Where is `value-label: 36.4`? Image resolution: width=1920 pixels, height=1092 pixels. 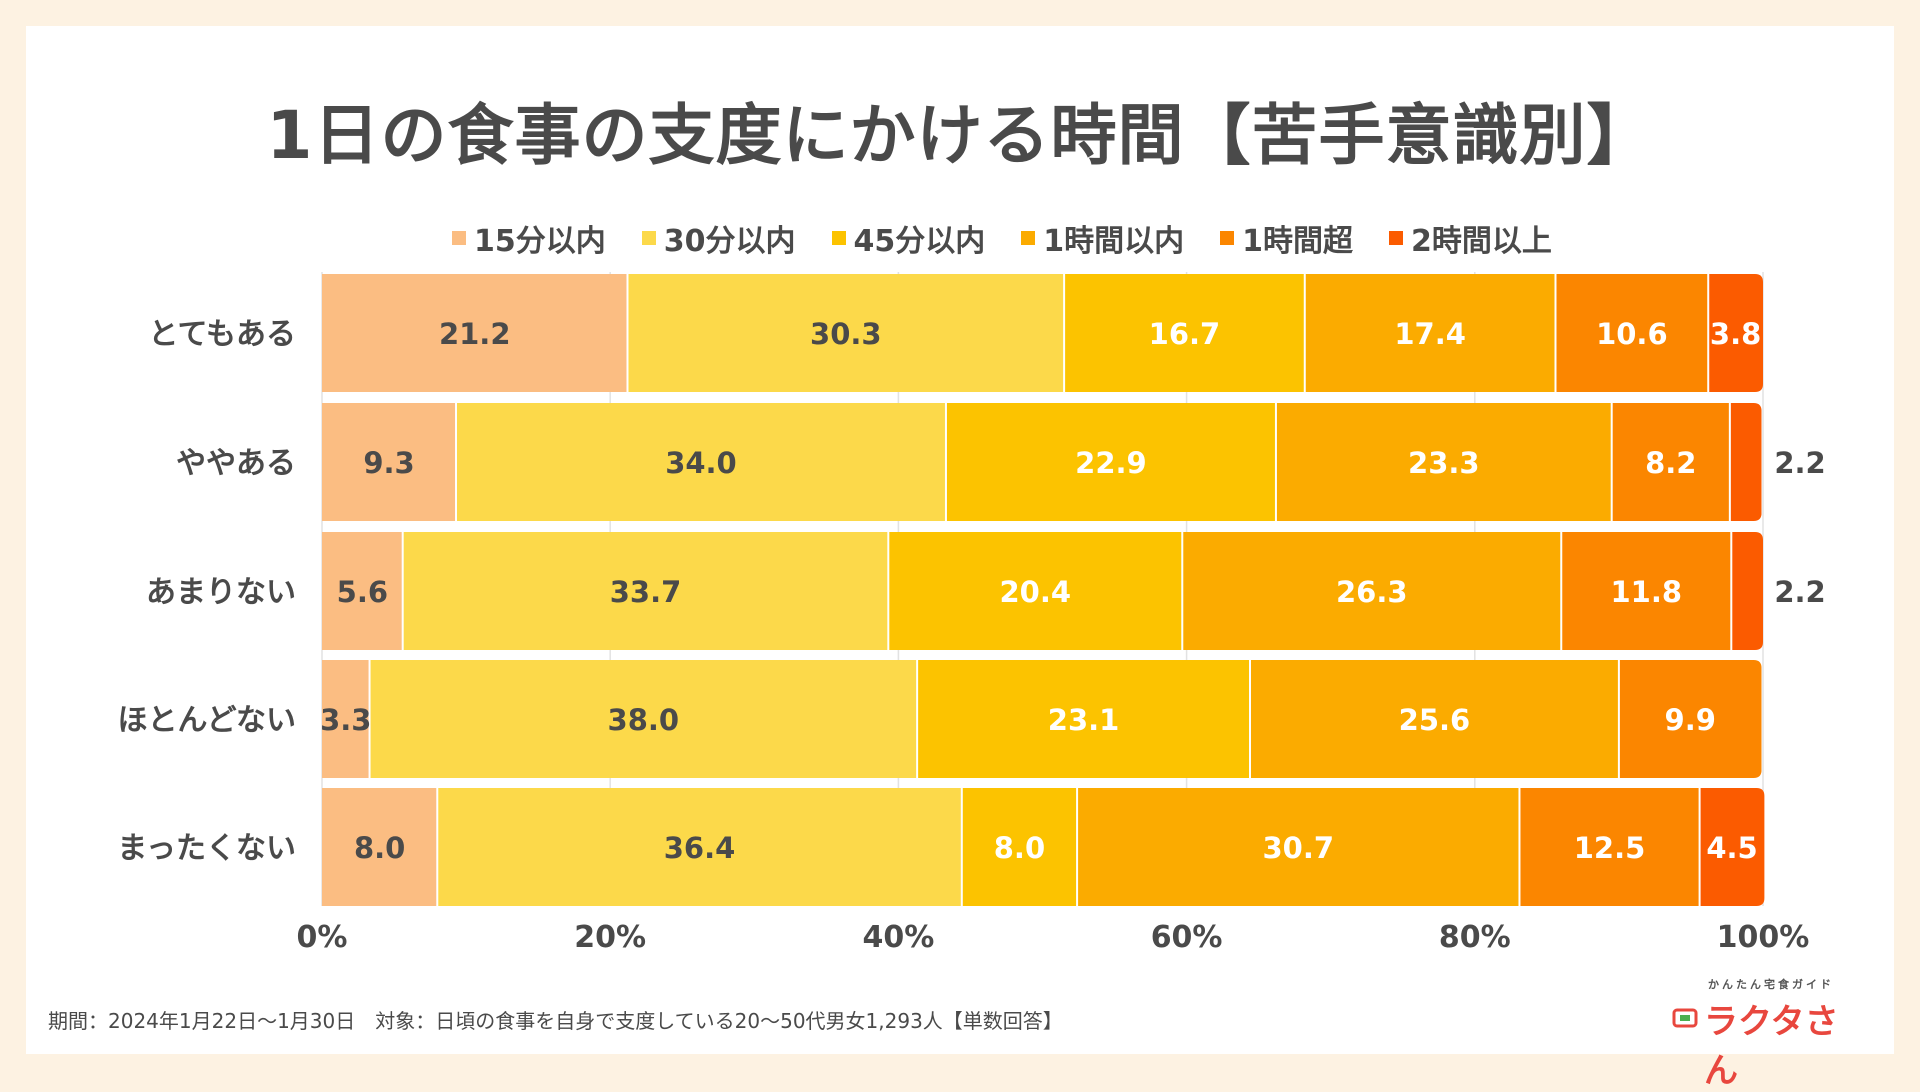 value-label: 36.4 is located at coordinates (700, 848).